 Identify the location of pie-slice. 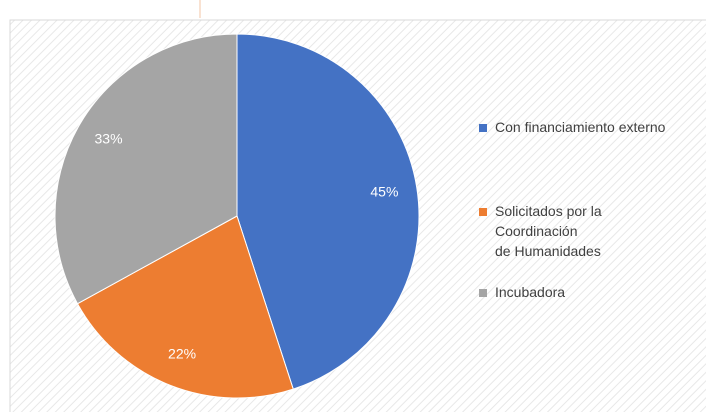
(185, 307).